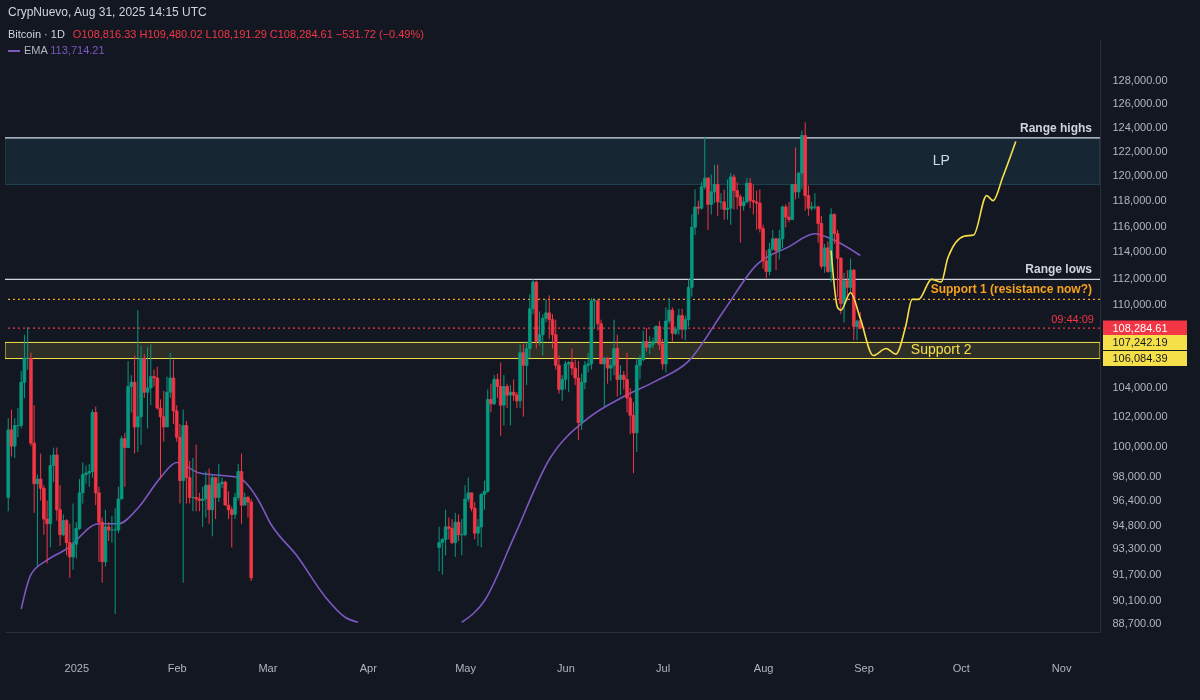 The image size is (1200, 700). Describe the element at coordinates (1139, 225) in the screenshot. I see `y-tick-label: 116,000.00` at that location.